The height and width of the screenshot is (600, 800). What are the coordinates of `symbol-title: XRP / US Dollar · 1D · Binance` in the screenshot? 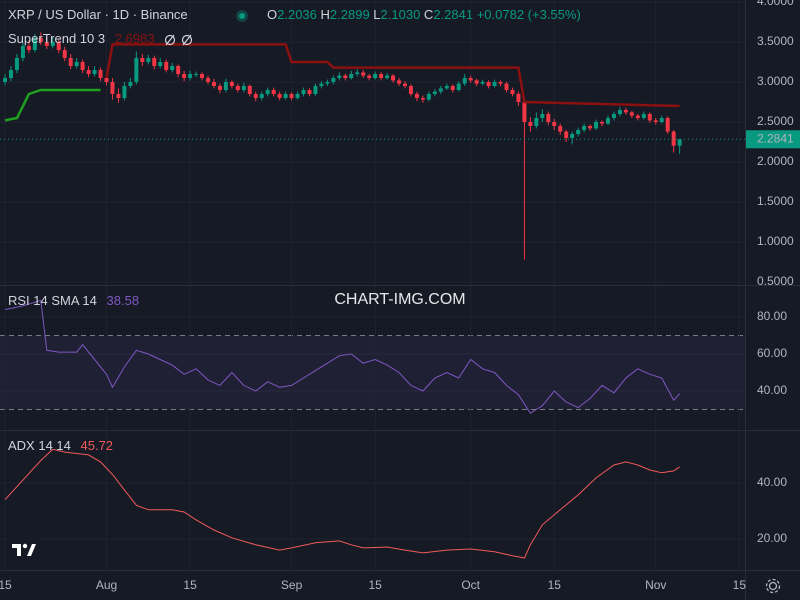 It's located at (98, 14).